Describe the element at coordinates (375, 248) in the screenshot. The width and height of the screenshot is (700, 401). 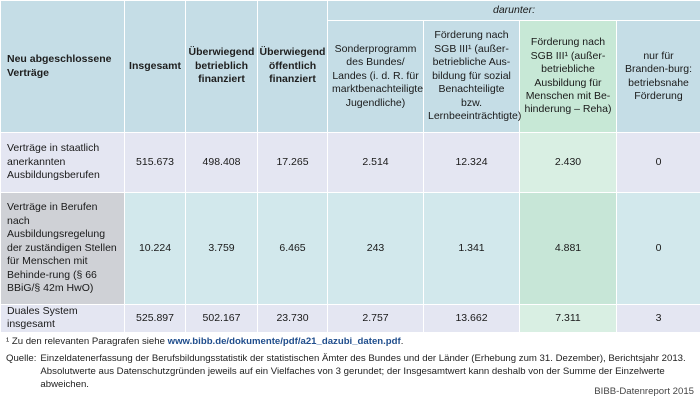
I see `cell-sonderprogramm: 243` at that location.